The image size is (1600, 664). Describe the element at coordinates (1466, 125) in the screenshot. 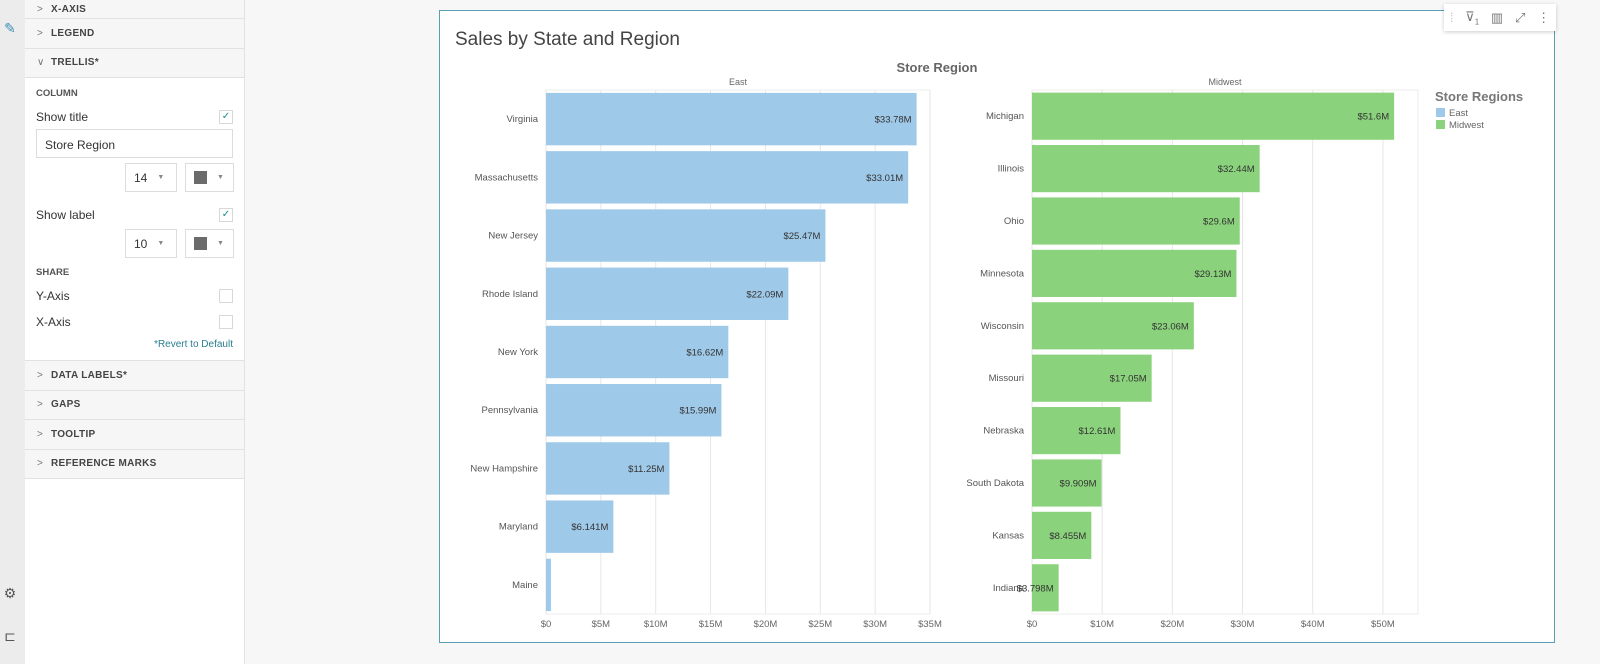

I see `legend-entry: Midwest` at that location.